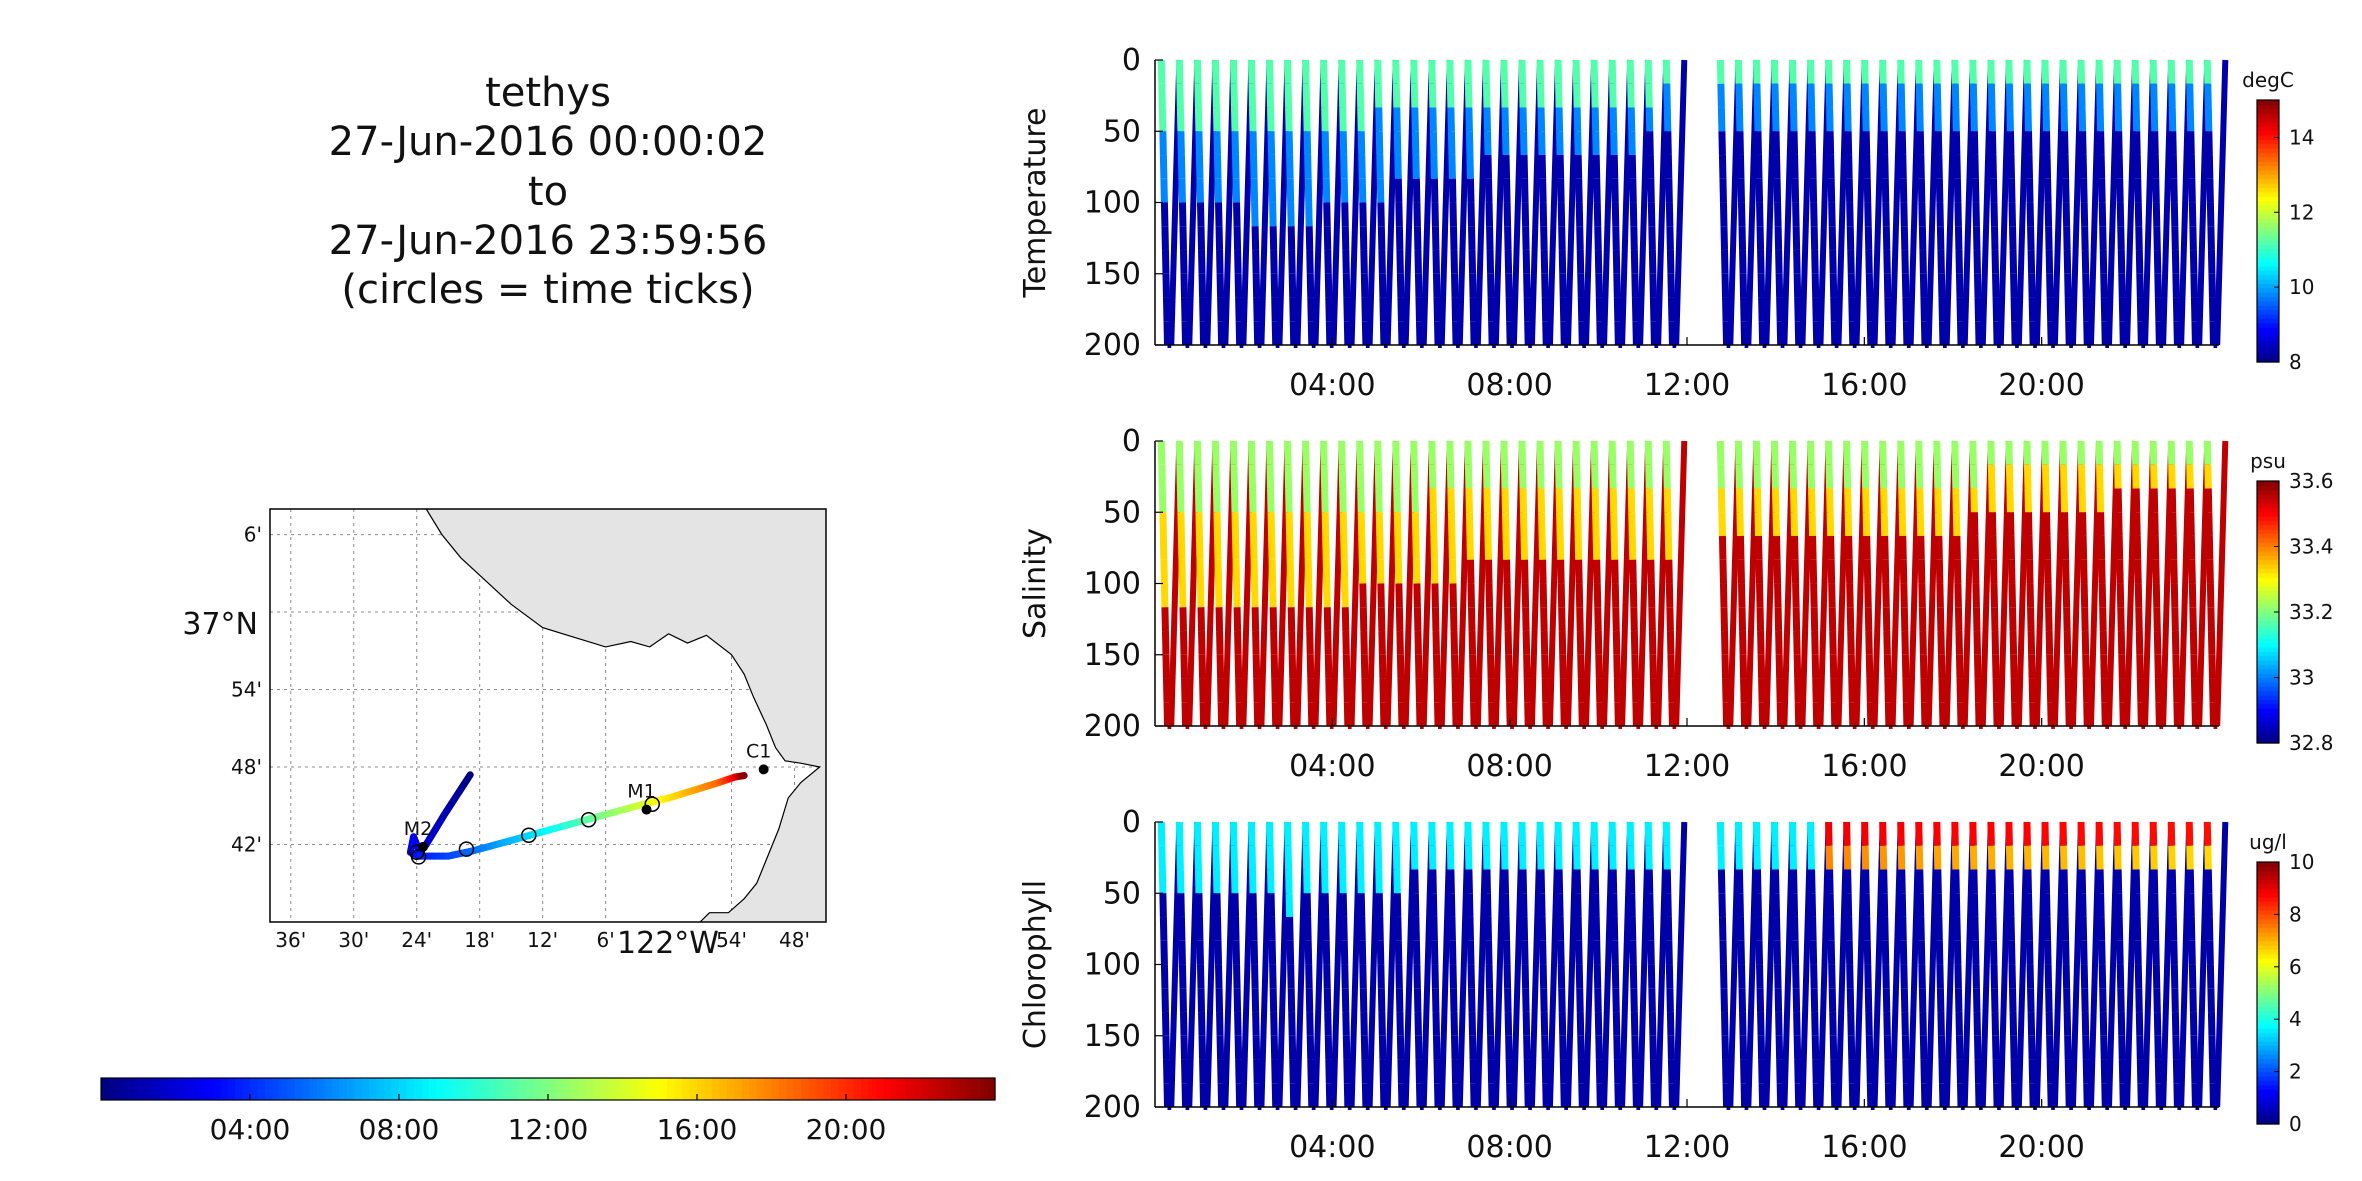 The height and width of the screenshot is (1181, 2362). What do you see at coordinates (542, 940) in the screenshot?
I see `map-x-tick-labels: 36' 30' 24' 18' 12' 6' 54' 48'` at bounding box center [542, 940].